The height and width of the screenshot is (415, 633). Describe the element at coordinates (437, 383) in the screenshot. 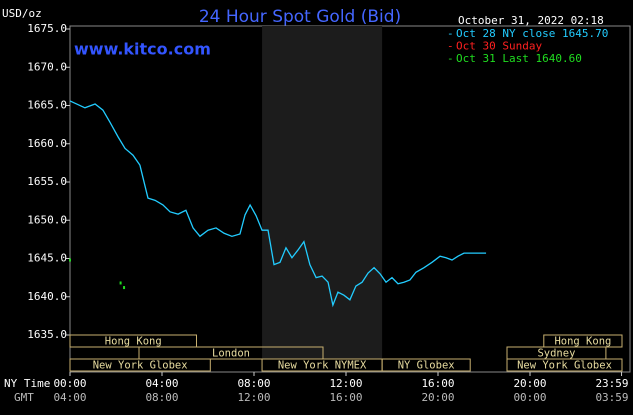

I see `x-tick-label: 16:00` at that location.